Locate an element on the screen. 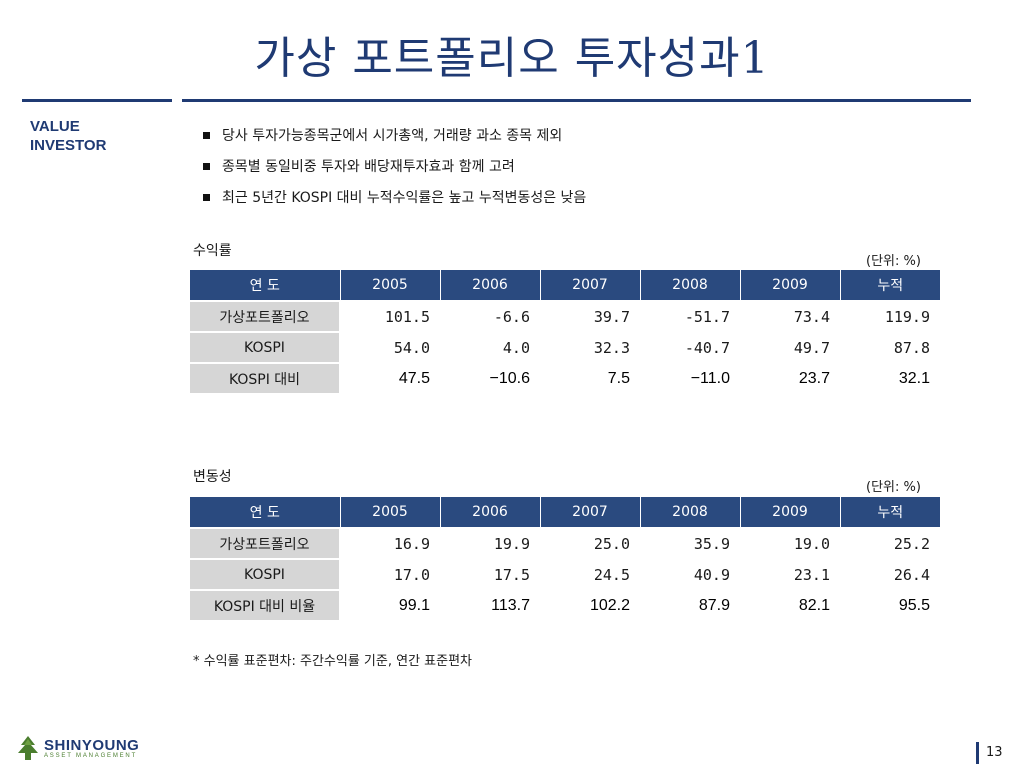 The width and height of the screenshot is (1024, 768). table-cell: -6.6 is located at coordinates (490, 317).